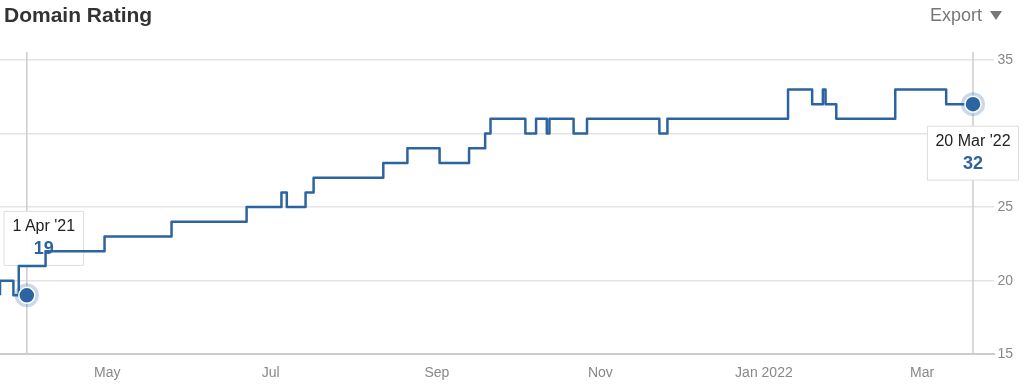 This screenshot has height=389, width=1024. What do you see at coordinates (1005, 205) in the screenshot?
I see `y-tick-label: 25` at bounding box center [1005, 205].